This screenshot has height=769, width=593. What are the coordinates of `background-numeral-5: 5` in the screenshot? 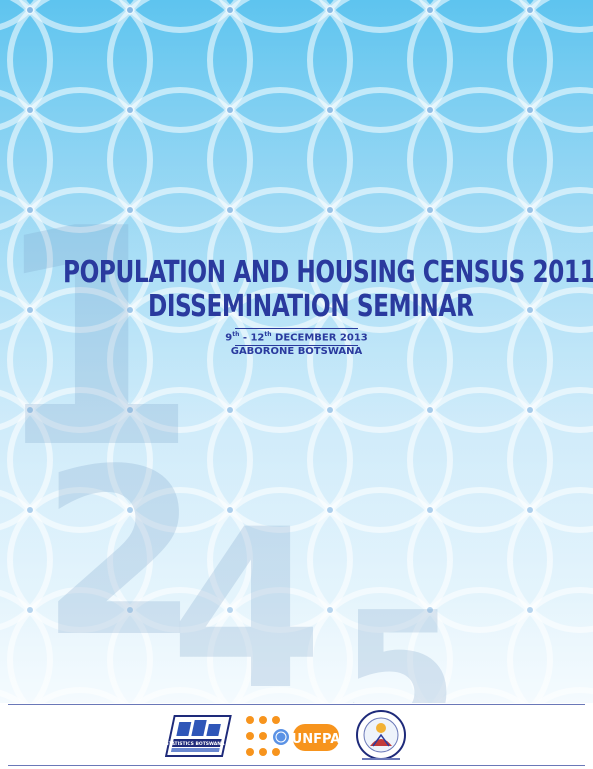 It's located at (399, 639).